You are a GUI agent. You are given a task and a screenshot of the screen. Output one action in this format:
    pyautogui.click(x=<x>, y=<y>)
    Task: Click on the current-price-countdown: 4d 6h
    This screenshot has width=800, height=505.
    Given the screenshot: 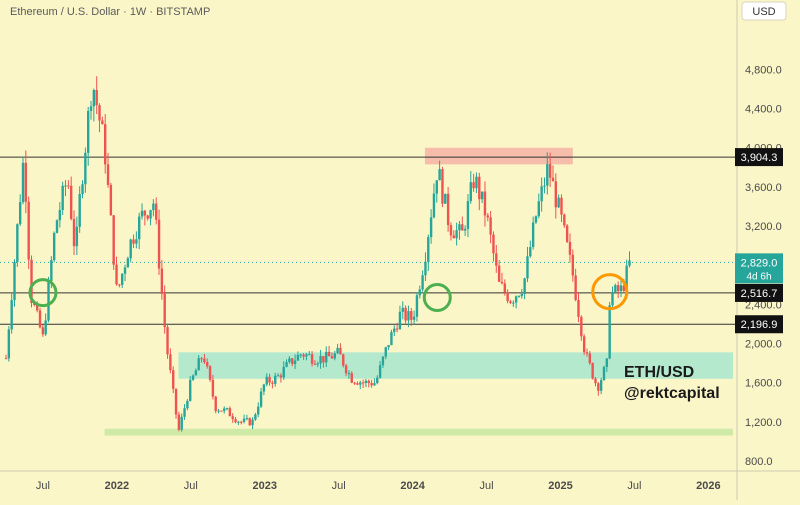 What is the action you would take?
    pyautogui.click(x=758, y=276)
    